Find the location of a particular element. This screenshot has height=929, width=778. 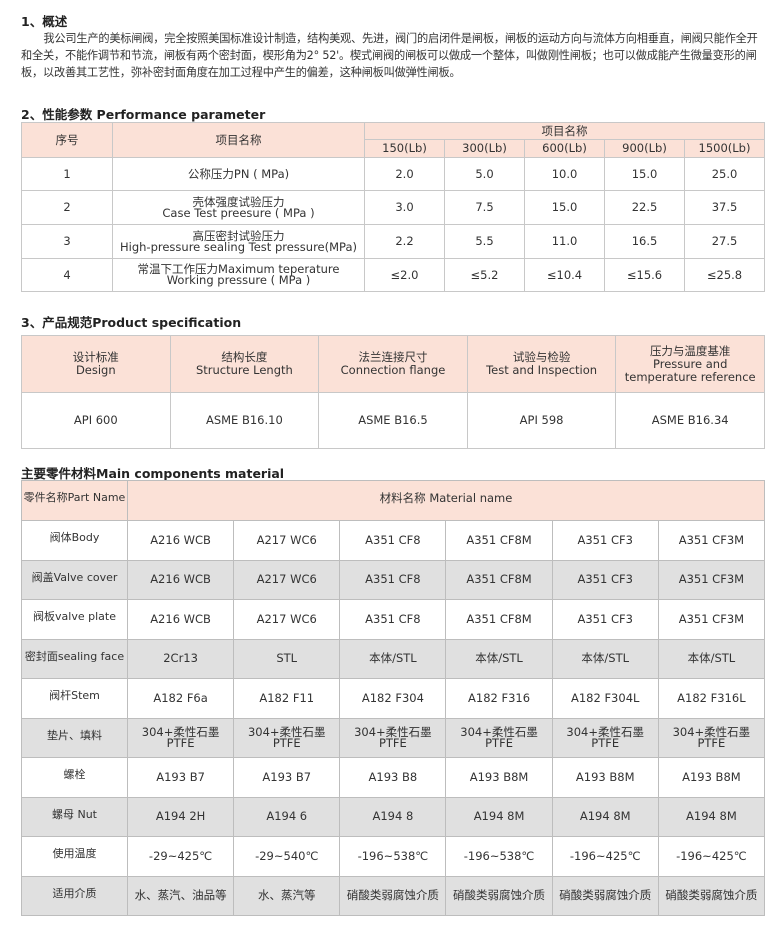

item-name-cn: 公称压力PN ( MPa) is located at coordinates (238, 173).